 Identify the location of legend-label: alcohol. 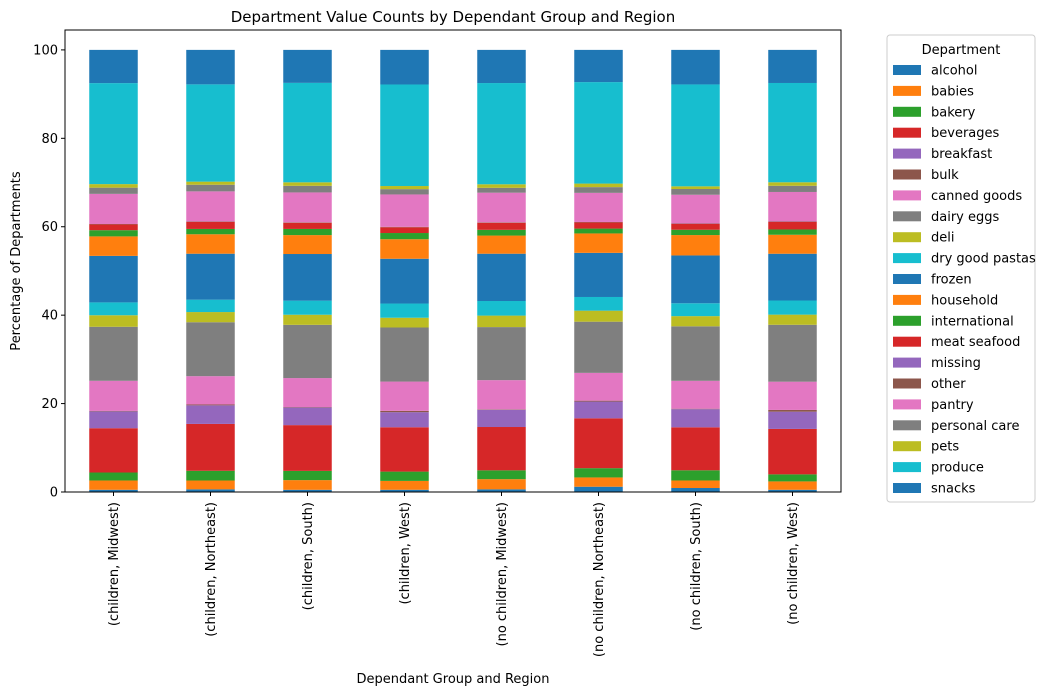
(954, 71).